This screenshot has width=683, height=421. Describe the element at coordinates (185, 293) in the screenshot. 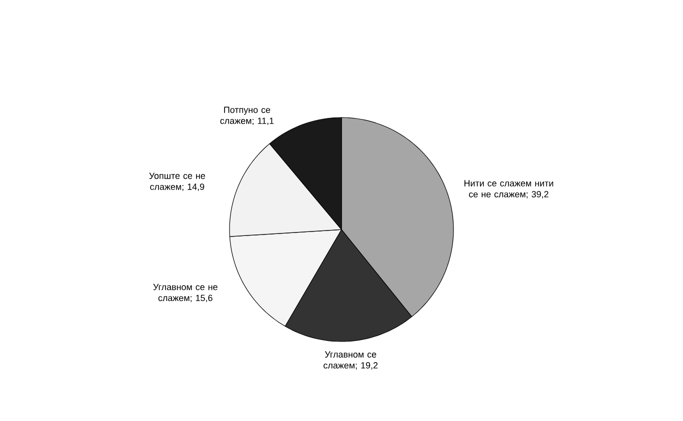

I see `slice-label: Углавном се не слажем; 15,6` at that location.